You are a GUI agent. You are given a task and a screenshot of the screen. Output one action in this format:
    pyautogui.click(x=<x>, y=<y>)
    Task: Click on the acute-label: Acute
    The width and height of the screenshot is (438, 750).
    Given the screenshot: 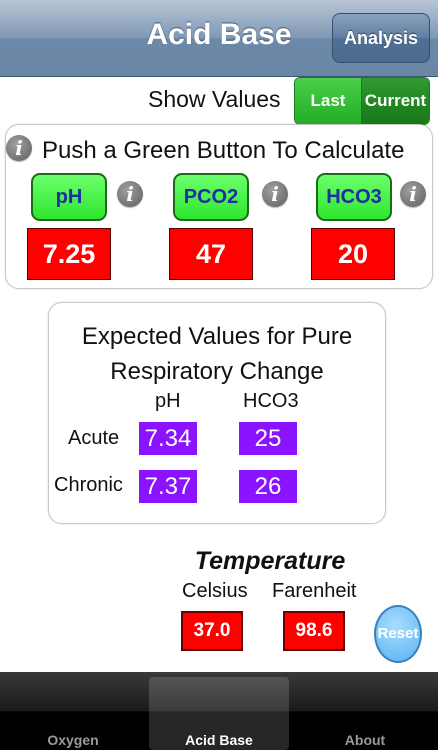 What is the action you would take?
    pyautogui.click(x=94, y=438)
    